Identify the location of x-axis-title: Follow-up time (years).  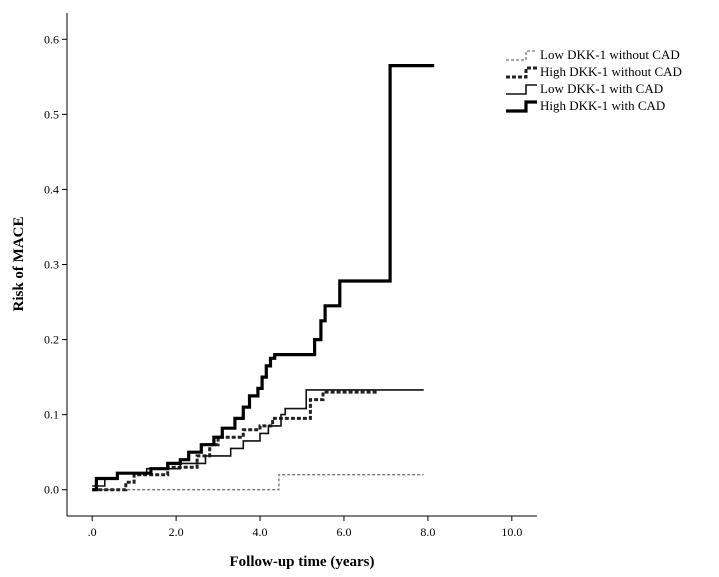
(302, 562).